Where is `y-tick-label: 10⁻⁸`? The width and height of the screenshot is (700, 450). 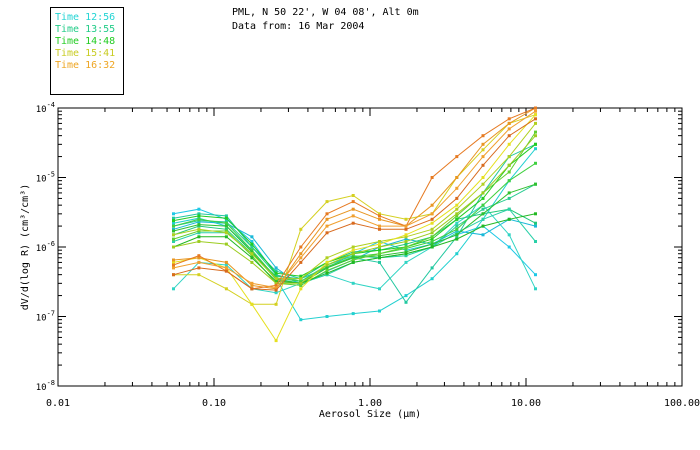
y-tick-label: 10⁻⁸ is located at coordinates (45, 386).